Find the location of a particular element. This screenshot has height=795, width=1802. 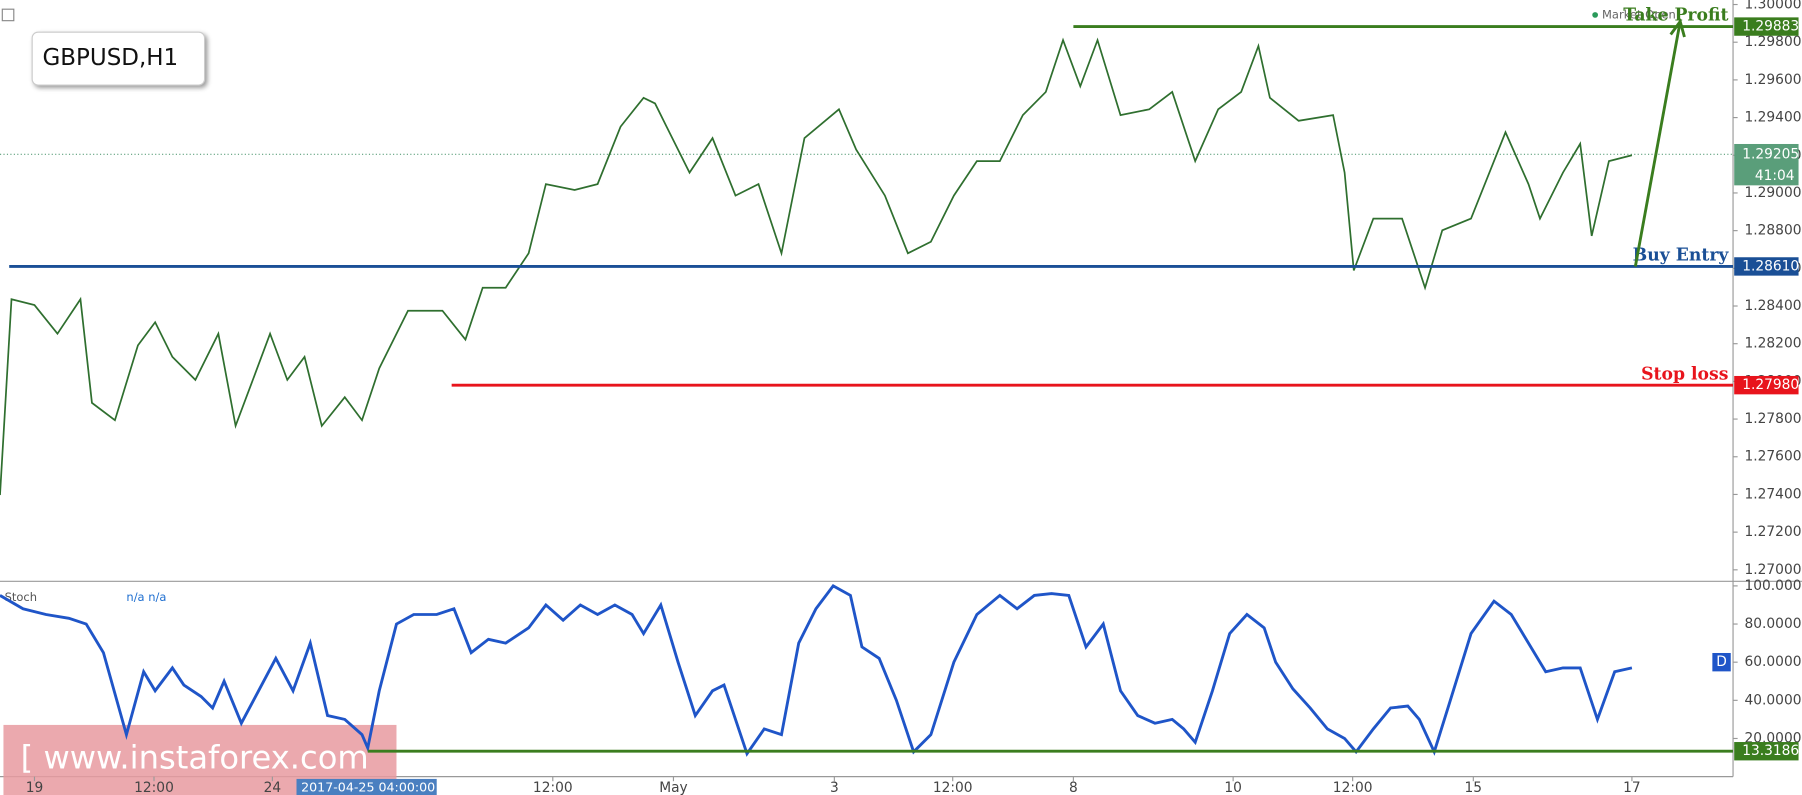

y-tick-label: 1.28800 is located at coordinates (1773, 231).